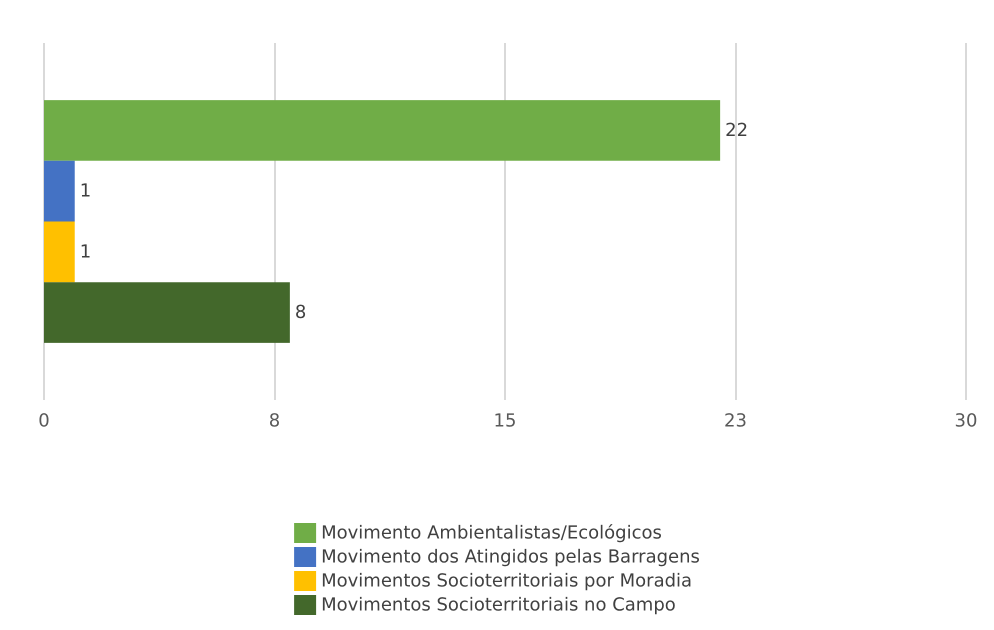 The height and width of the screenshot is (630, 994). What do you see at coordinates (506, 581) in the screenshot?
I see `legend-label: Movimentos Socioterritoriais por Moradia` at bounding box center [506, 581].